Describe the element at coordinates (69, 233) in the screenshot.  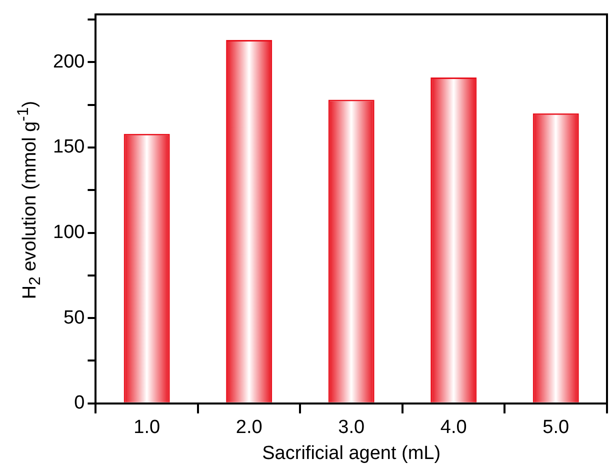
I see `y-tick-label: 100` at that location.